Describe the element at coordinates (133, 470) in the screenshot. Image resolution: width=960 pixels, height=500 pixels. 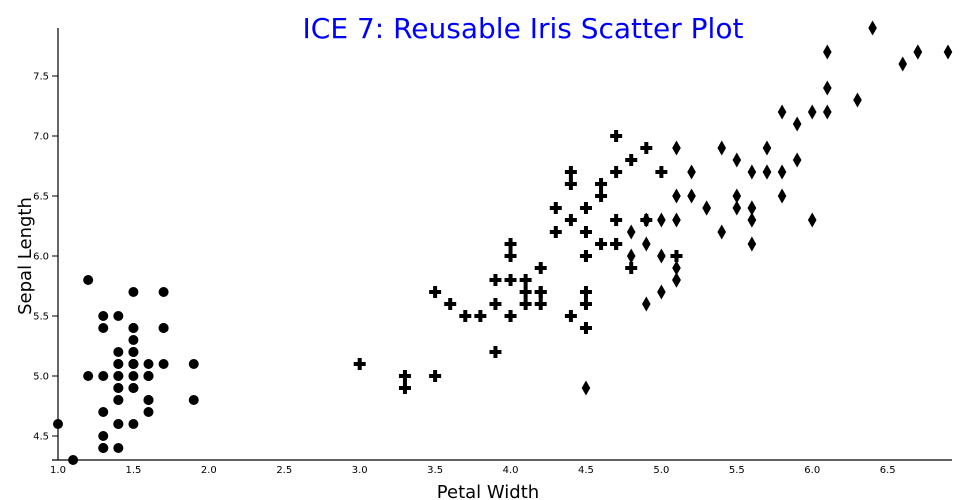
I see `x-tick-label: 1.5` at that location.